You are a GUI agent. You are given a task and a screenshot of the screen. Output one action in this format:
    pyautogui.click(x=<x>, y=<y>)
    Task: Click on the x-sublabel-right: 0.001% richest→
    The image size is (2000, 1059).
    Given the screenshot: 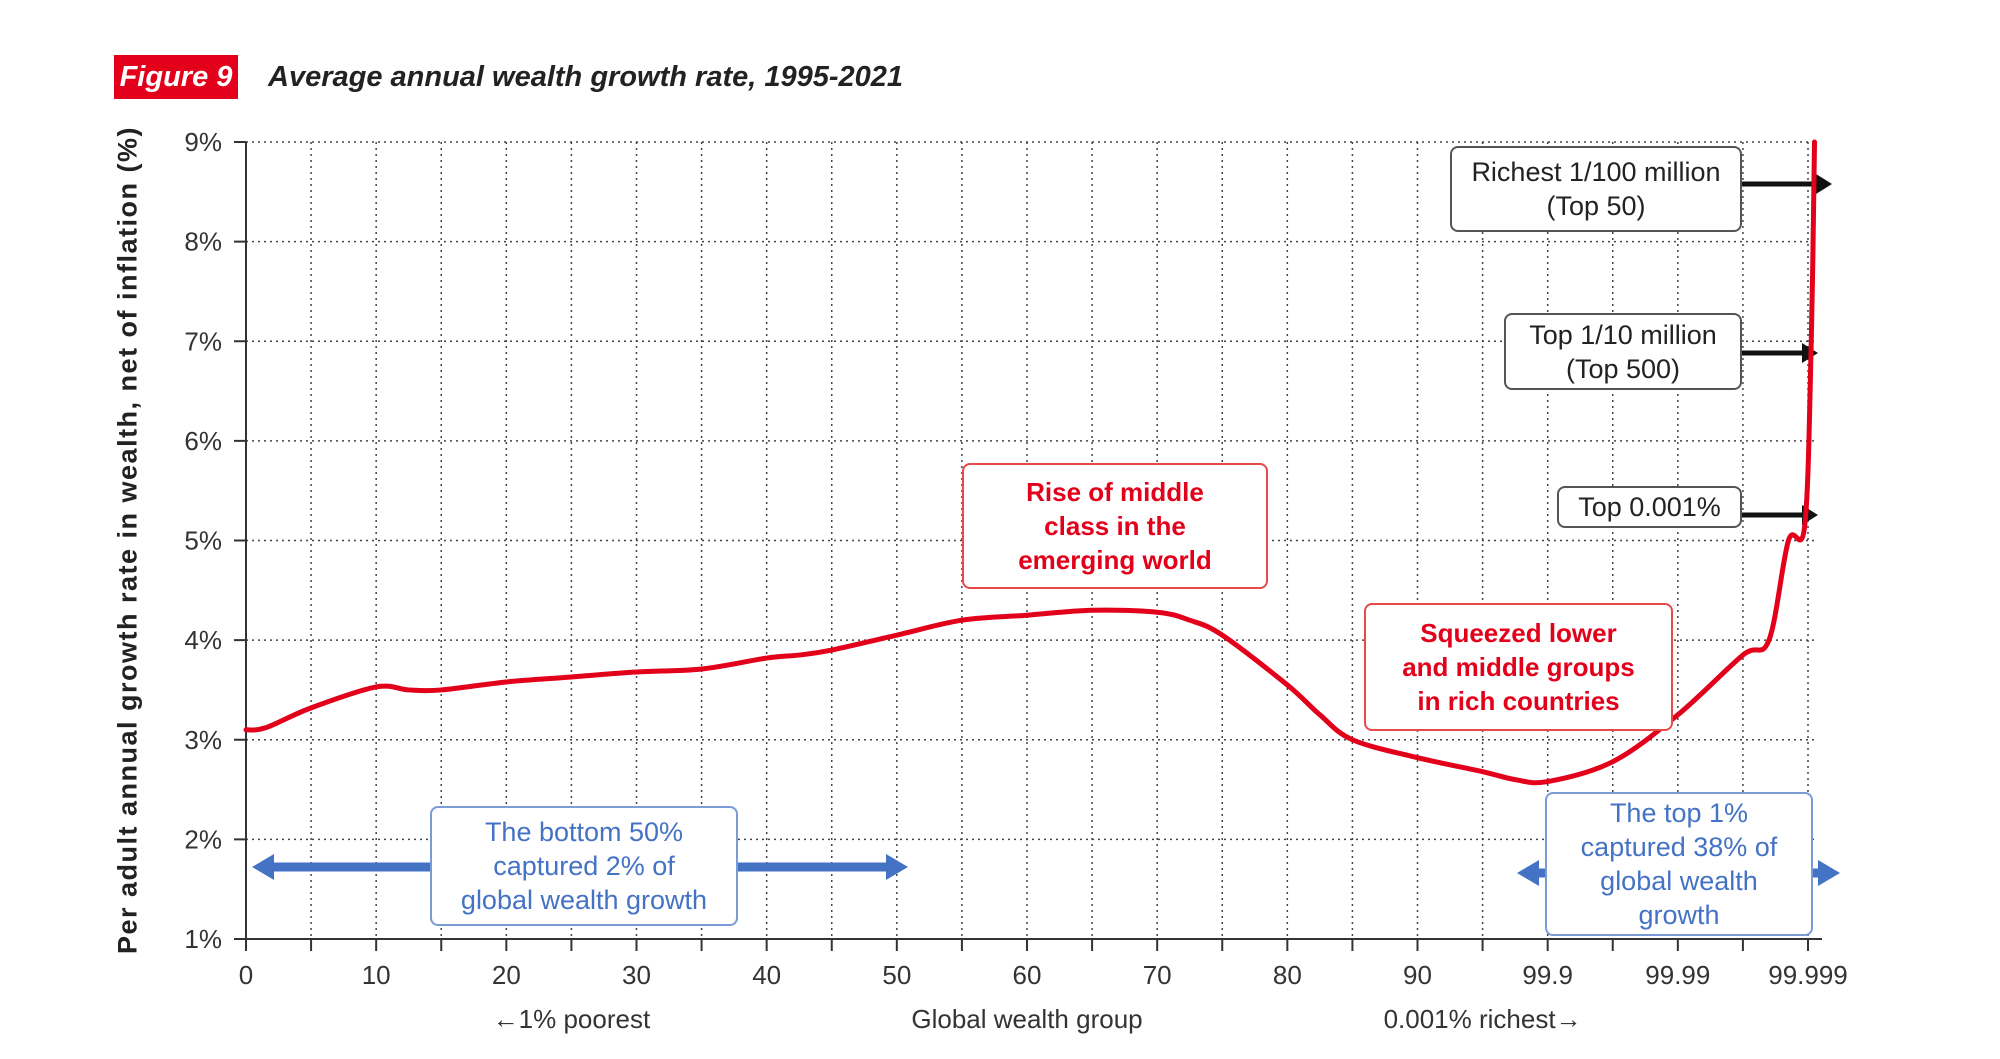 What is the action you would take?
    pyautogui.click(x=1483, y=1019)
    